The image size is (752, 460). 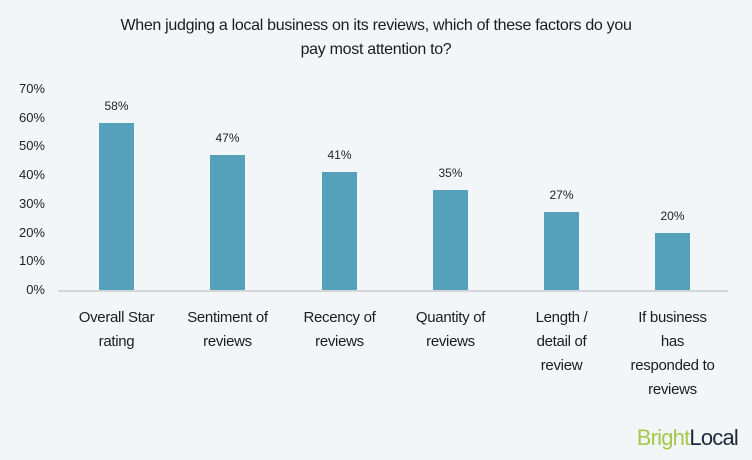 What do you see at coordinates (31, 261) in the screenshot?
I see `y-tick-label: 10%` at bounding box center [31, 261].